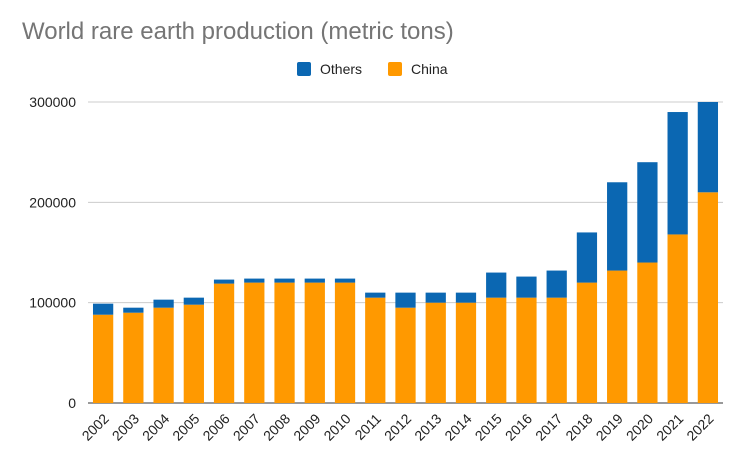 This screenshot has width=750, height=463. Describe the element at coordinates (548, 426) in the screenshot. I see `x-tick-label: 2017` at that location.